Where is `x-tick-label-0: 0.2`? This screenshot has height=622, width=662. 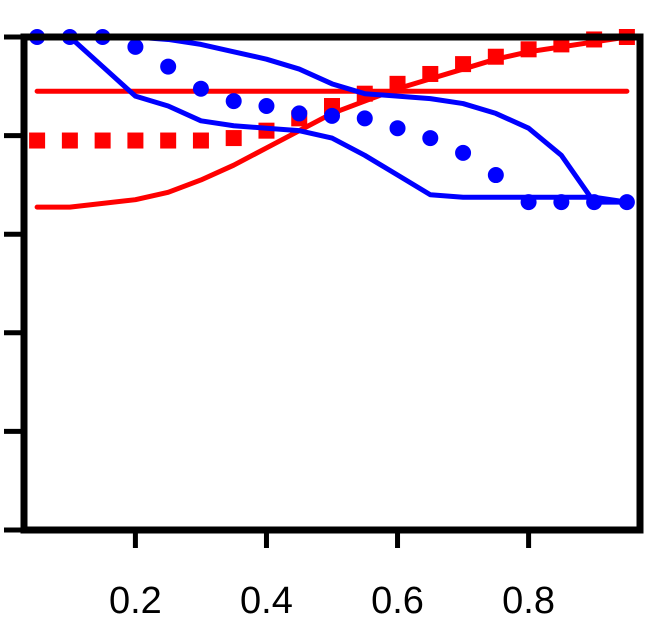
x-tick-label-0: 0.2 is located at coordinates (135, 601).